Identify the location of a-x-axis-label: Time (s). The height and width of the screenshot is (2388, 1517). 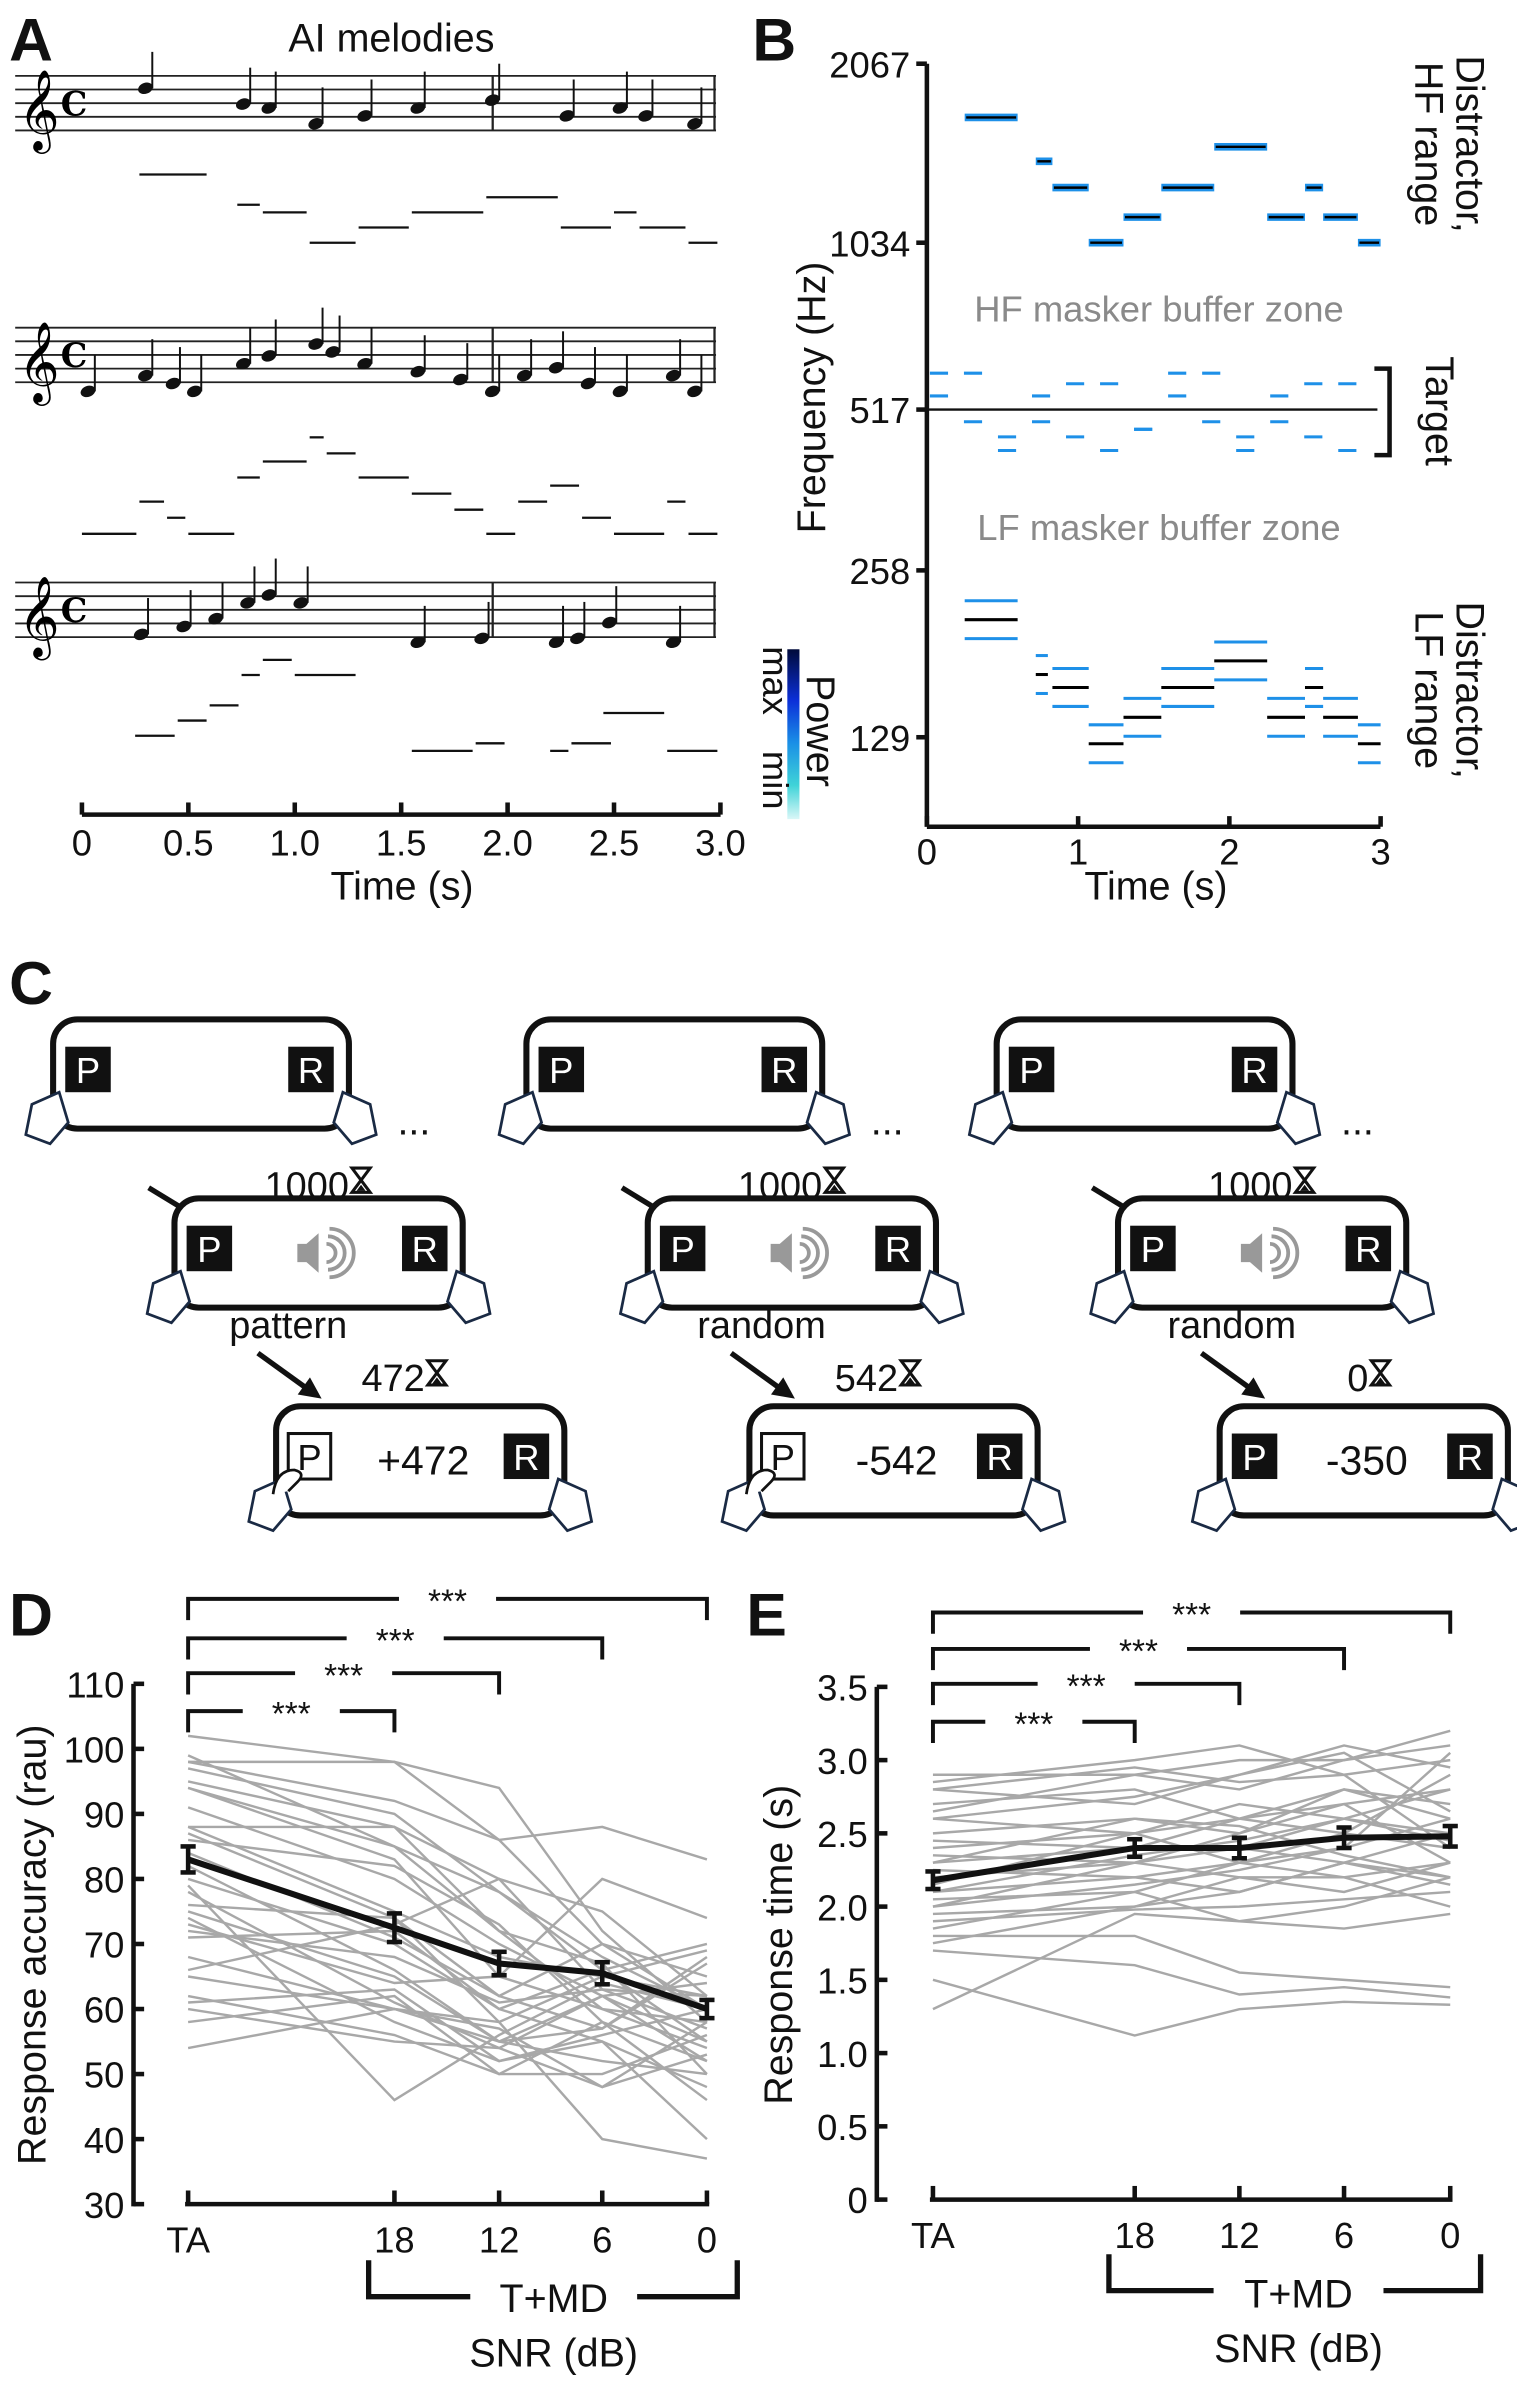
(401, 887).